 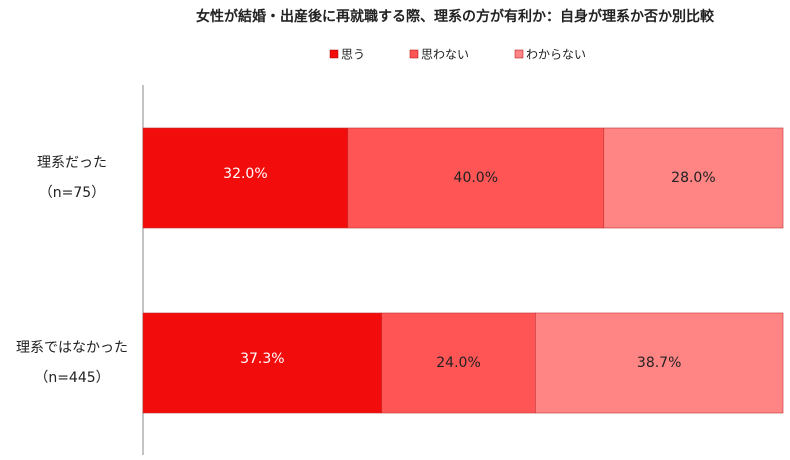 I want to click on value-label: 28.0%, so click(x=693, y=178).